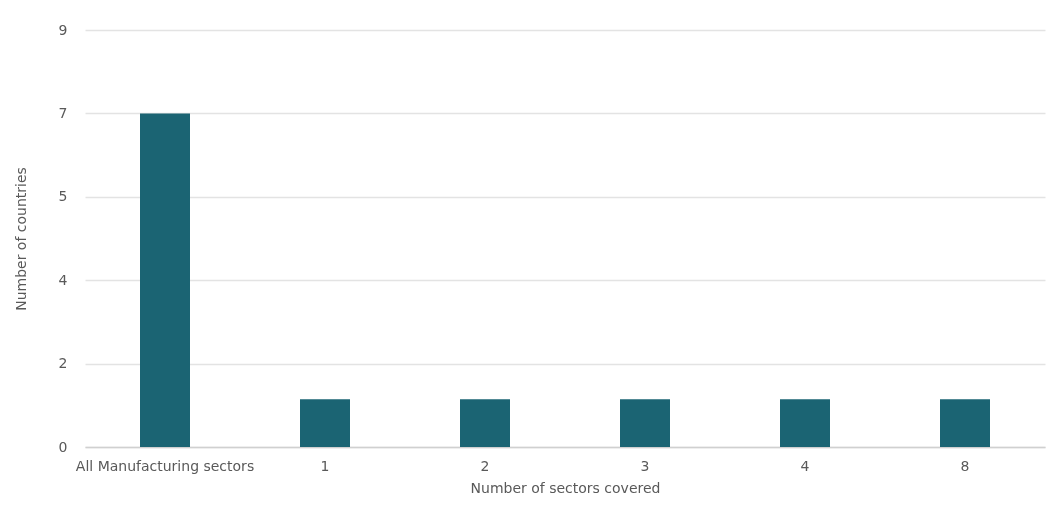 This screenshot has width=1048, height=511. I want to click on y-tick-label: 7, so click(63, 112).